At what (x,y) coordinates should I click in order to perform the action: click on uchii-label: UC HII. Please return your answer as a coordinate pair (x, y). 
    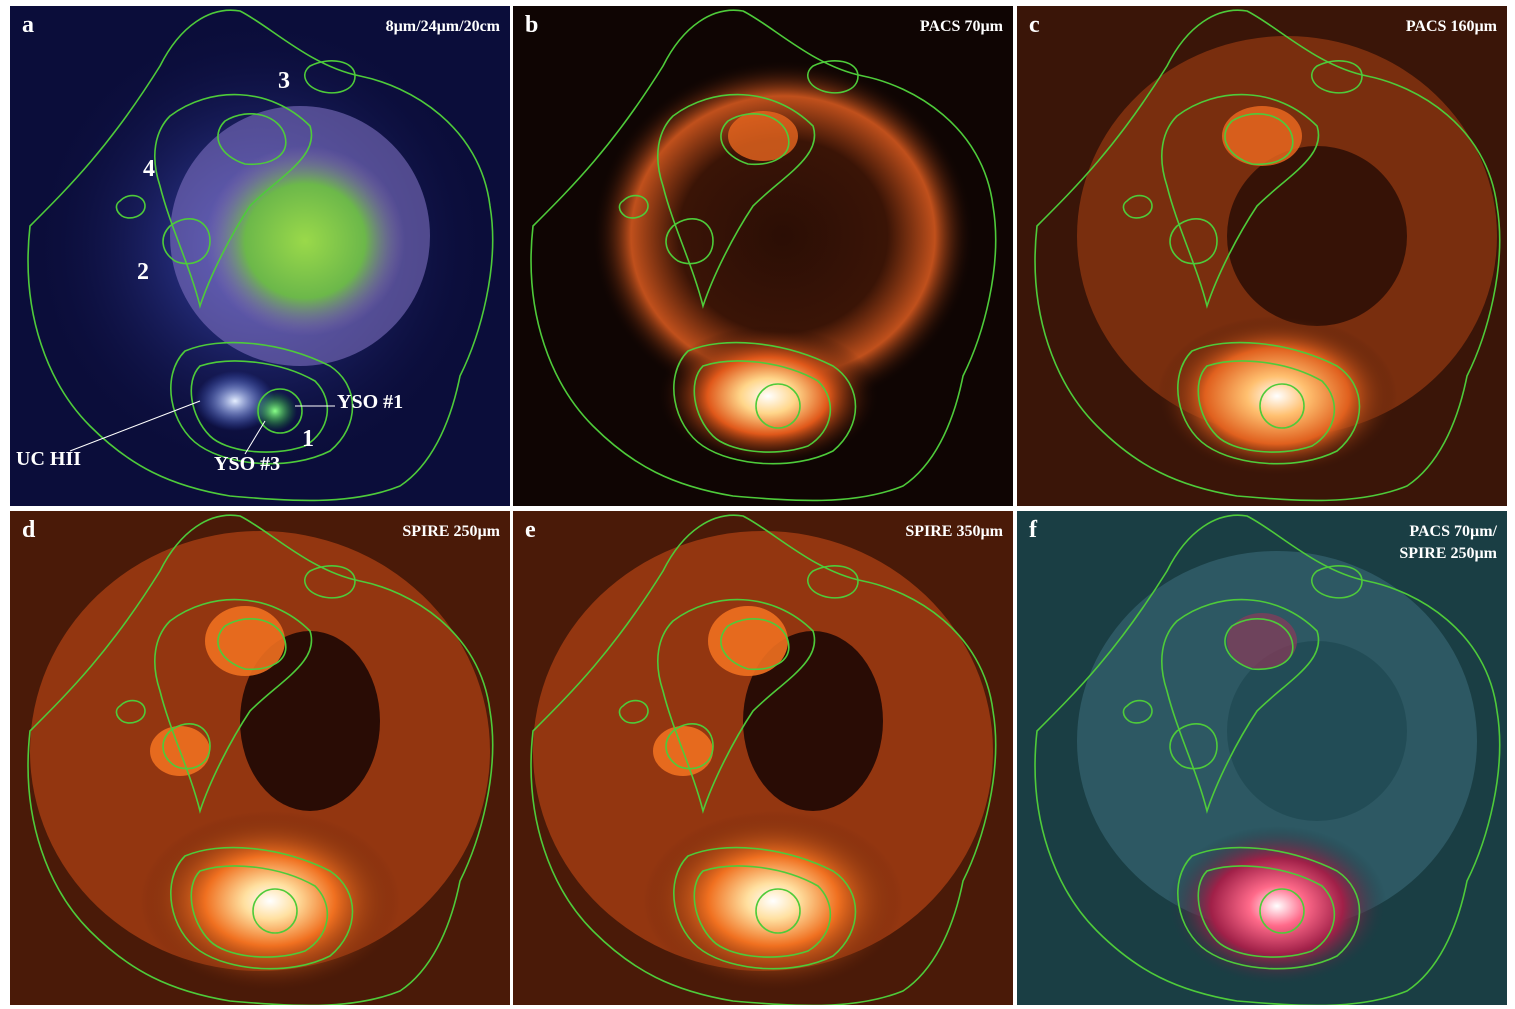
    Looking at the image, I should click on (49, 459).